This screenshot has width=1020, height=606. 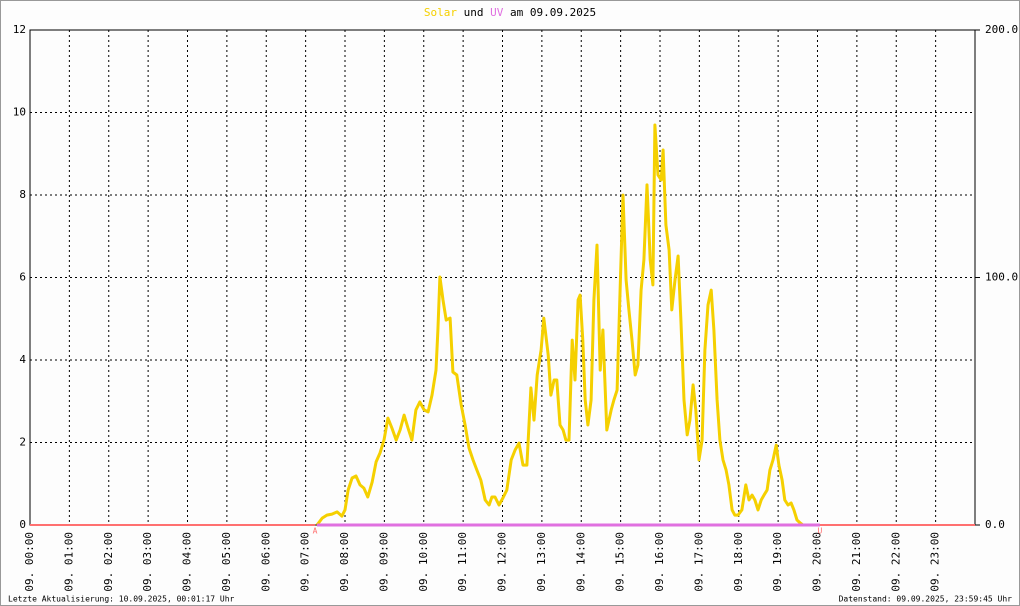 What do you see at coordinates (856, 562) in the screenshot?
I see `x-tick-label: 09. 21:00` at bounding box center [856, 562].